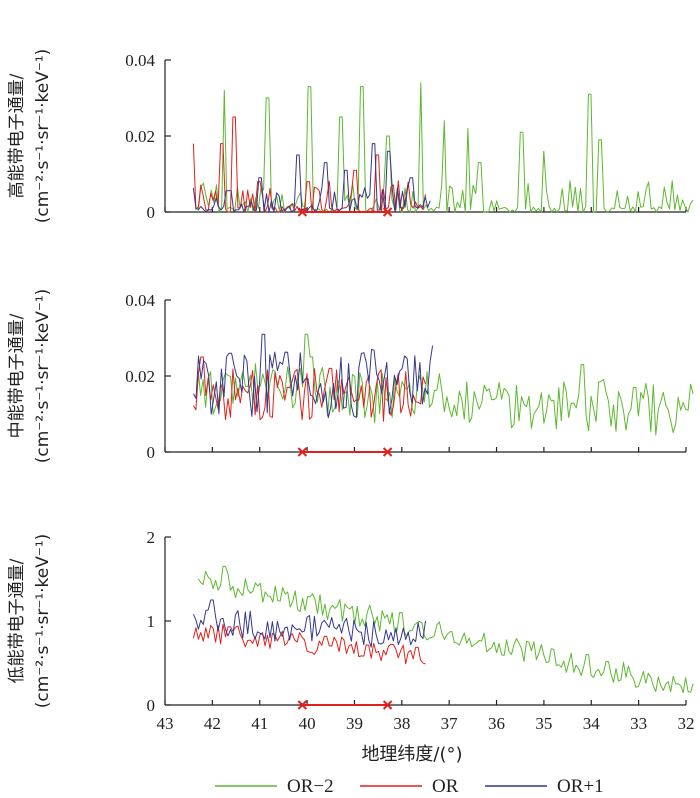 Image resolution: width=700 pixels, height=798 pixels. What do you see at coordinates (445, 147) in the screenshot?
I see `series-line-high-OR−2` at bounding box center [445, 147].